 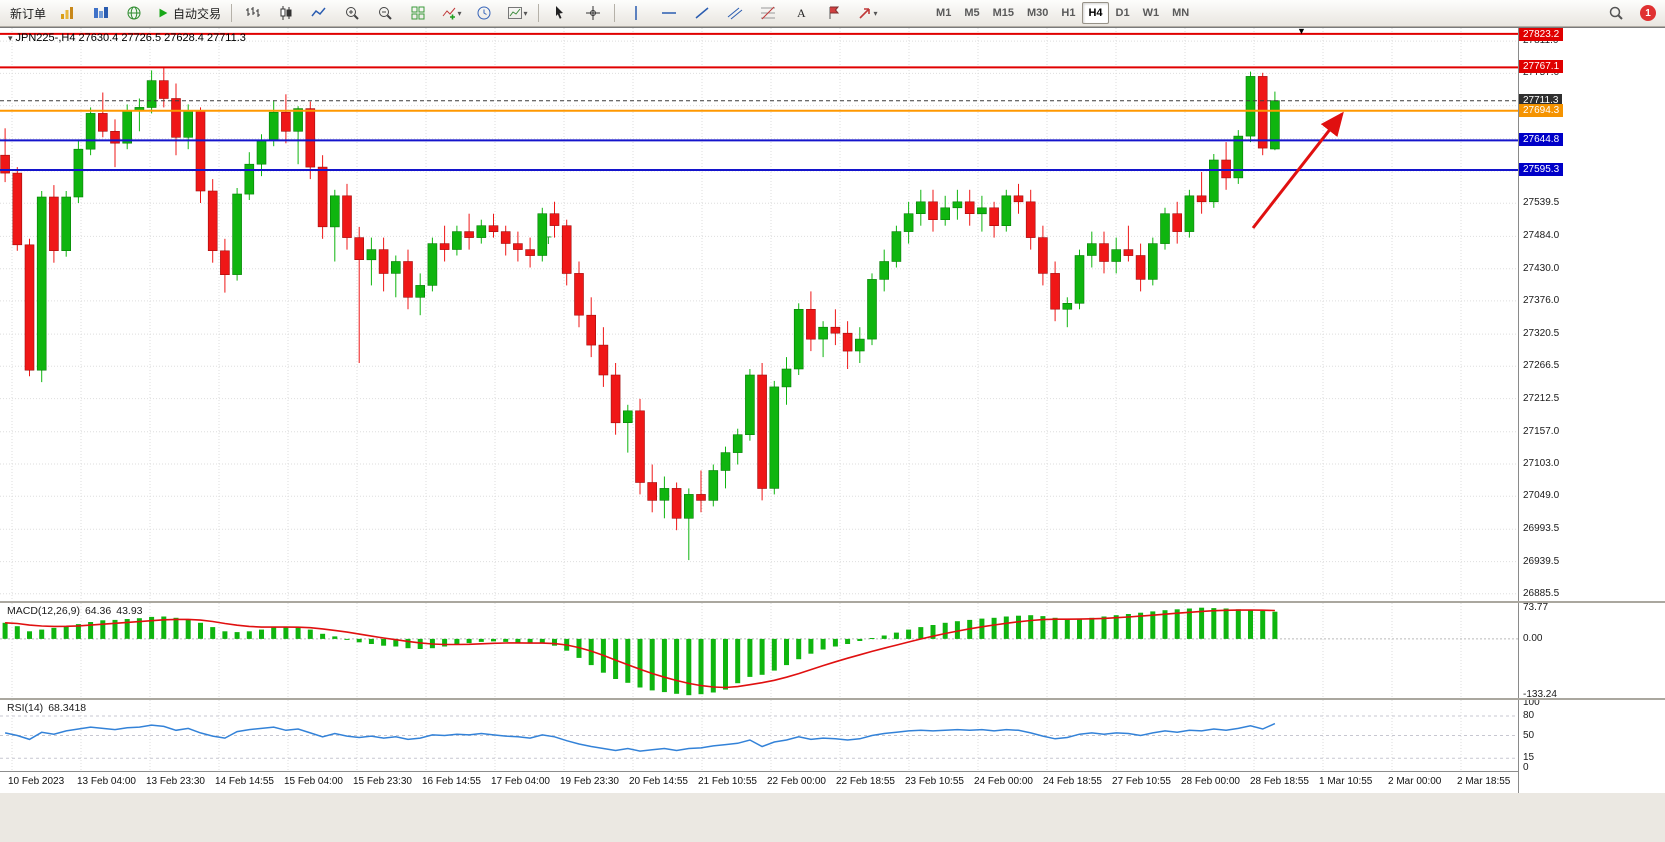 I want to click on horizontal-line-button, so click(x=669, y=13).